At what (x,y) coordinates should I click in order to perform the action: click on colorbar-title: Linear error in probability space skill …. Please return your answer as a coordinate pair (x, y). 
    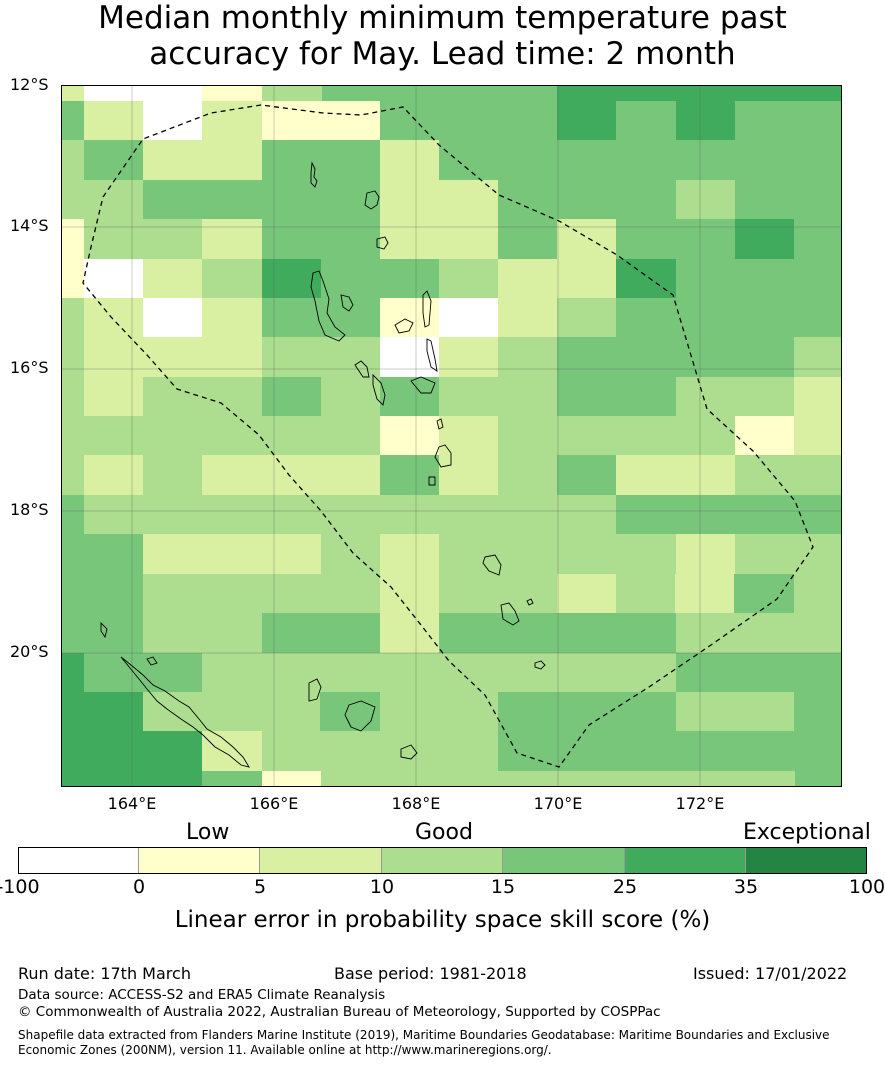
    Looking at the image, I should click on (442, 920).